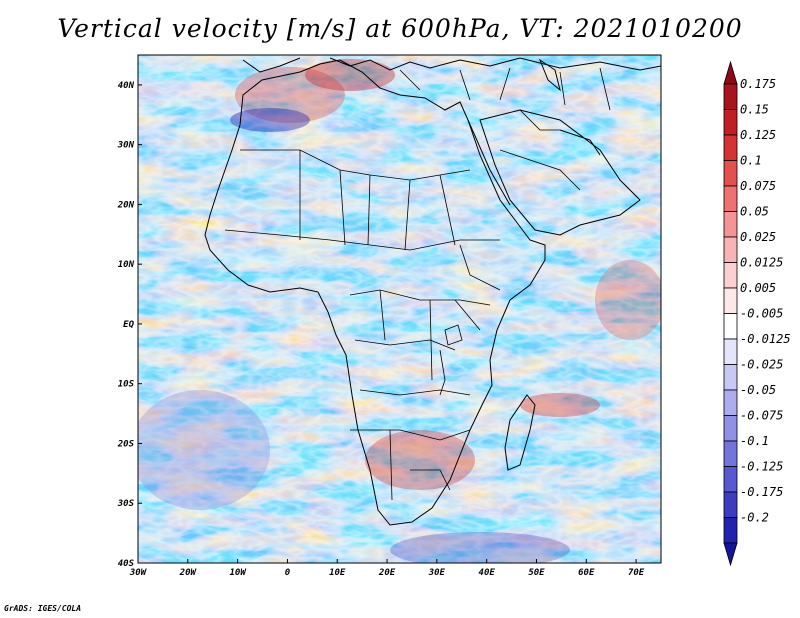 The width and height of the screenshot is (800, 618). Describe the element at coordinates (628, 300) in the screenshot. I see `ascent-io` at that location.